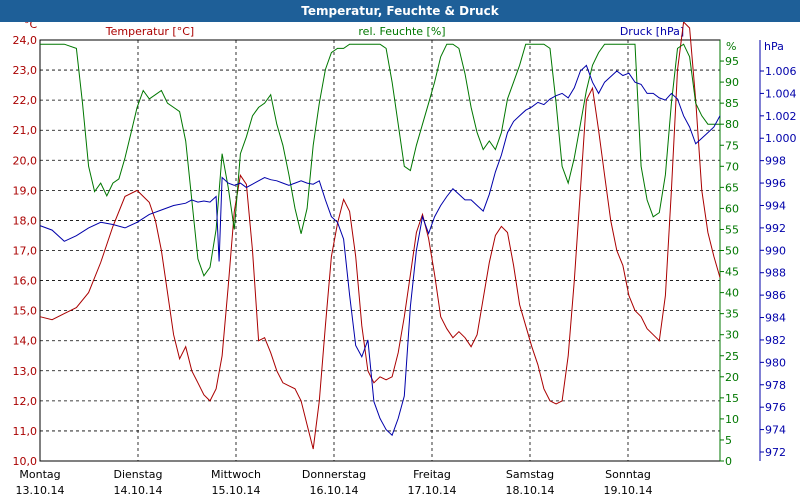  I want to click on day-name-label: Mittwoch, so click(236, 474).